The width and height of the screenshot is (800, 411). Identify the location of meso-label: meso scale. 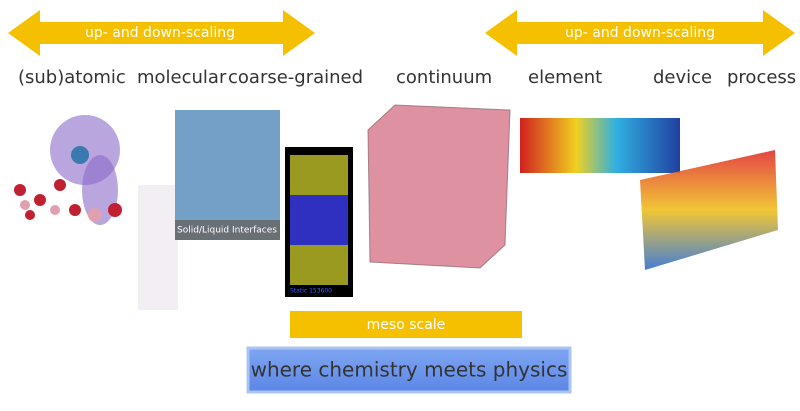
(406, 325).